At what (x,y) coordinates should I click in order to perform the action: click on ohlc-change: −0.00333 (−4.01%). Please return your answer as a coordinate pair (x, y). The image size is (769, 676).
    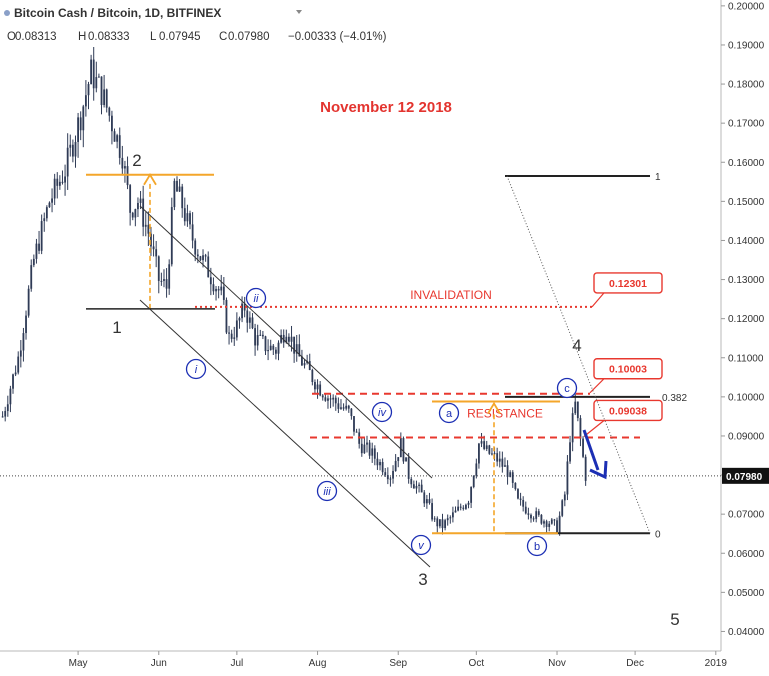
    Looking at the image, I should click on (337, 37).